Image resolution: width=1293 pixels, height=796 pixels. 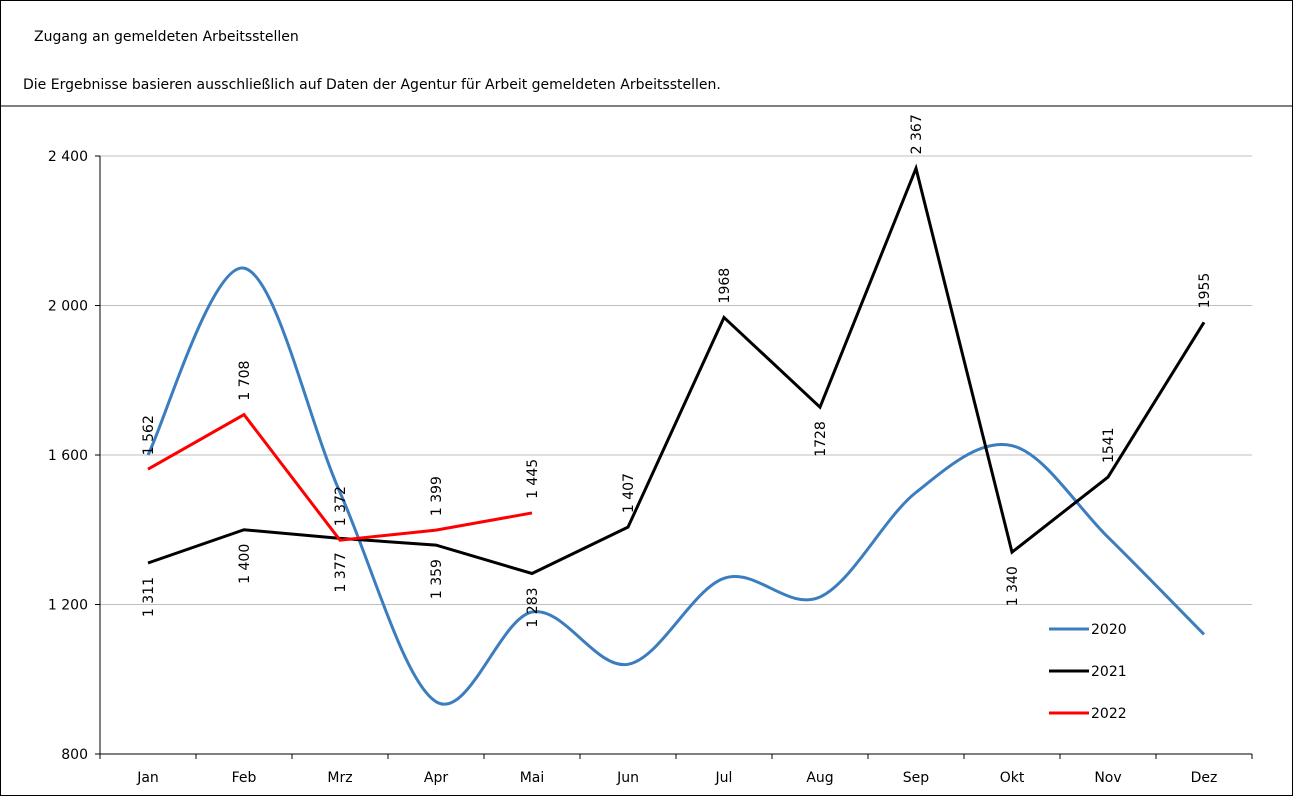 I want to click on y-tick-label: 800, so click(x=74, y=755).